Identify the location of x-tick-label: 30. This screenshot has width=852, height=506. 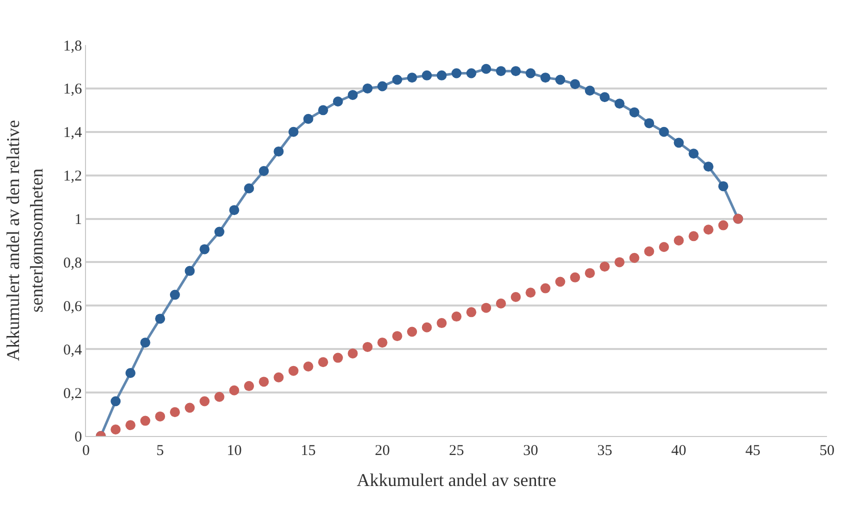
(530, 451).